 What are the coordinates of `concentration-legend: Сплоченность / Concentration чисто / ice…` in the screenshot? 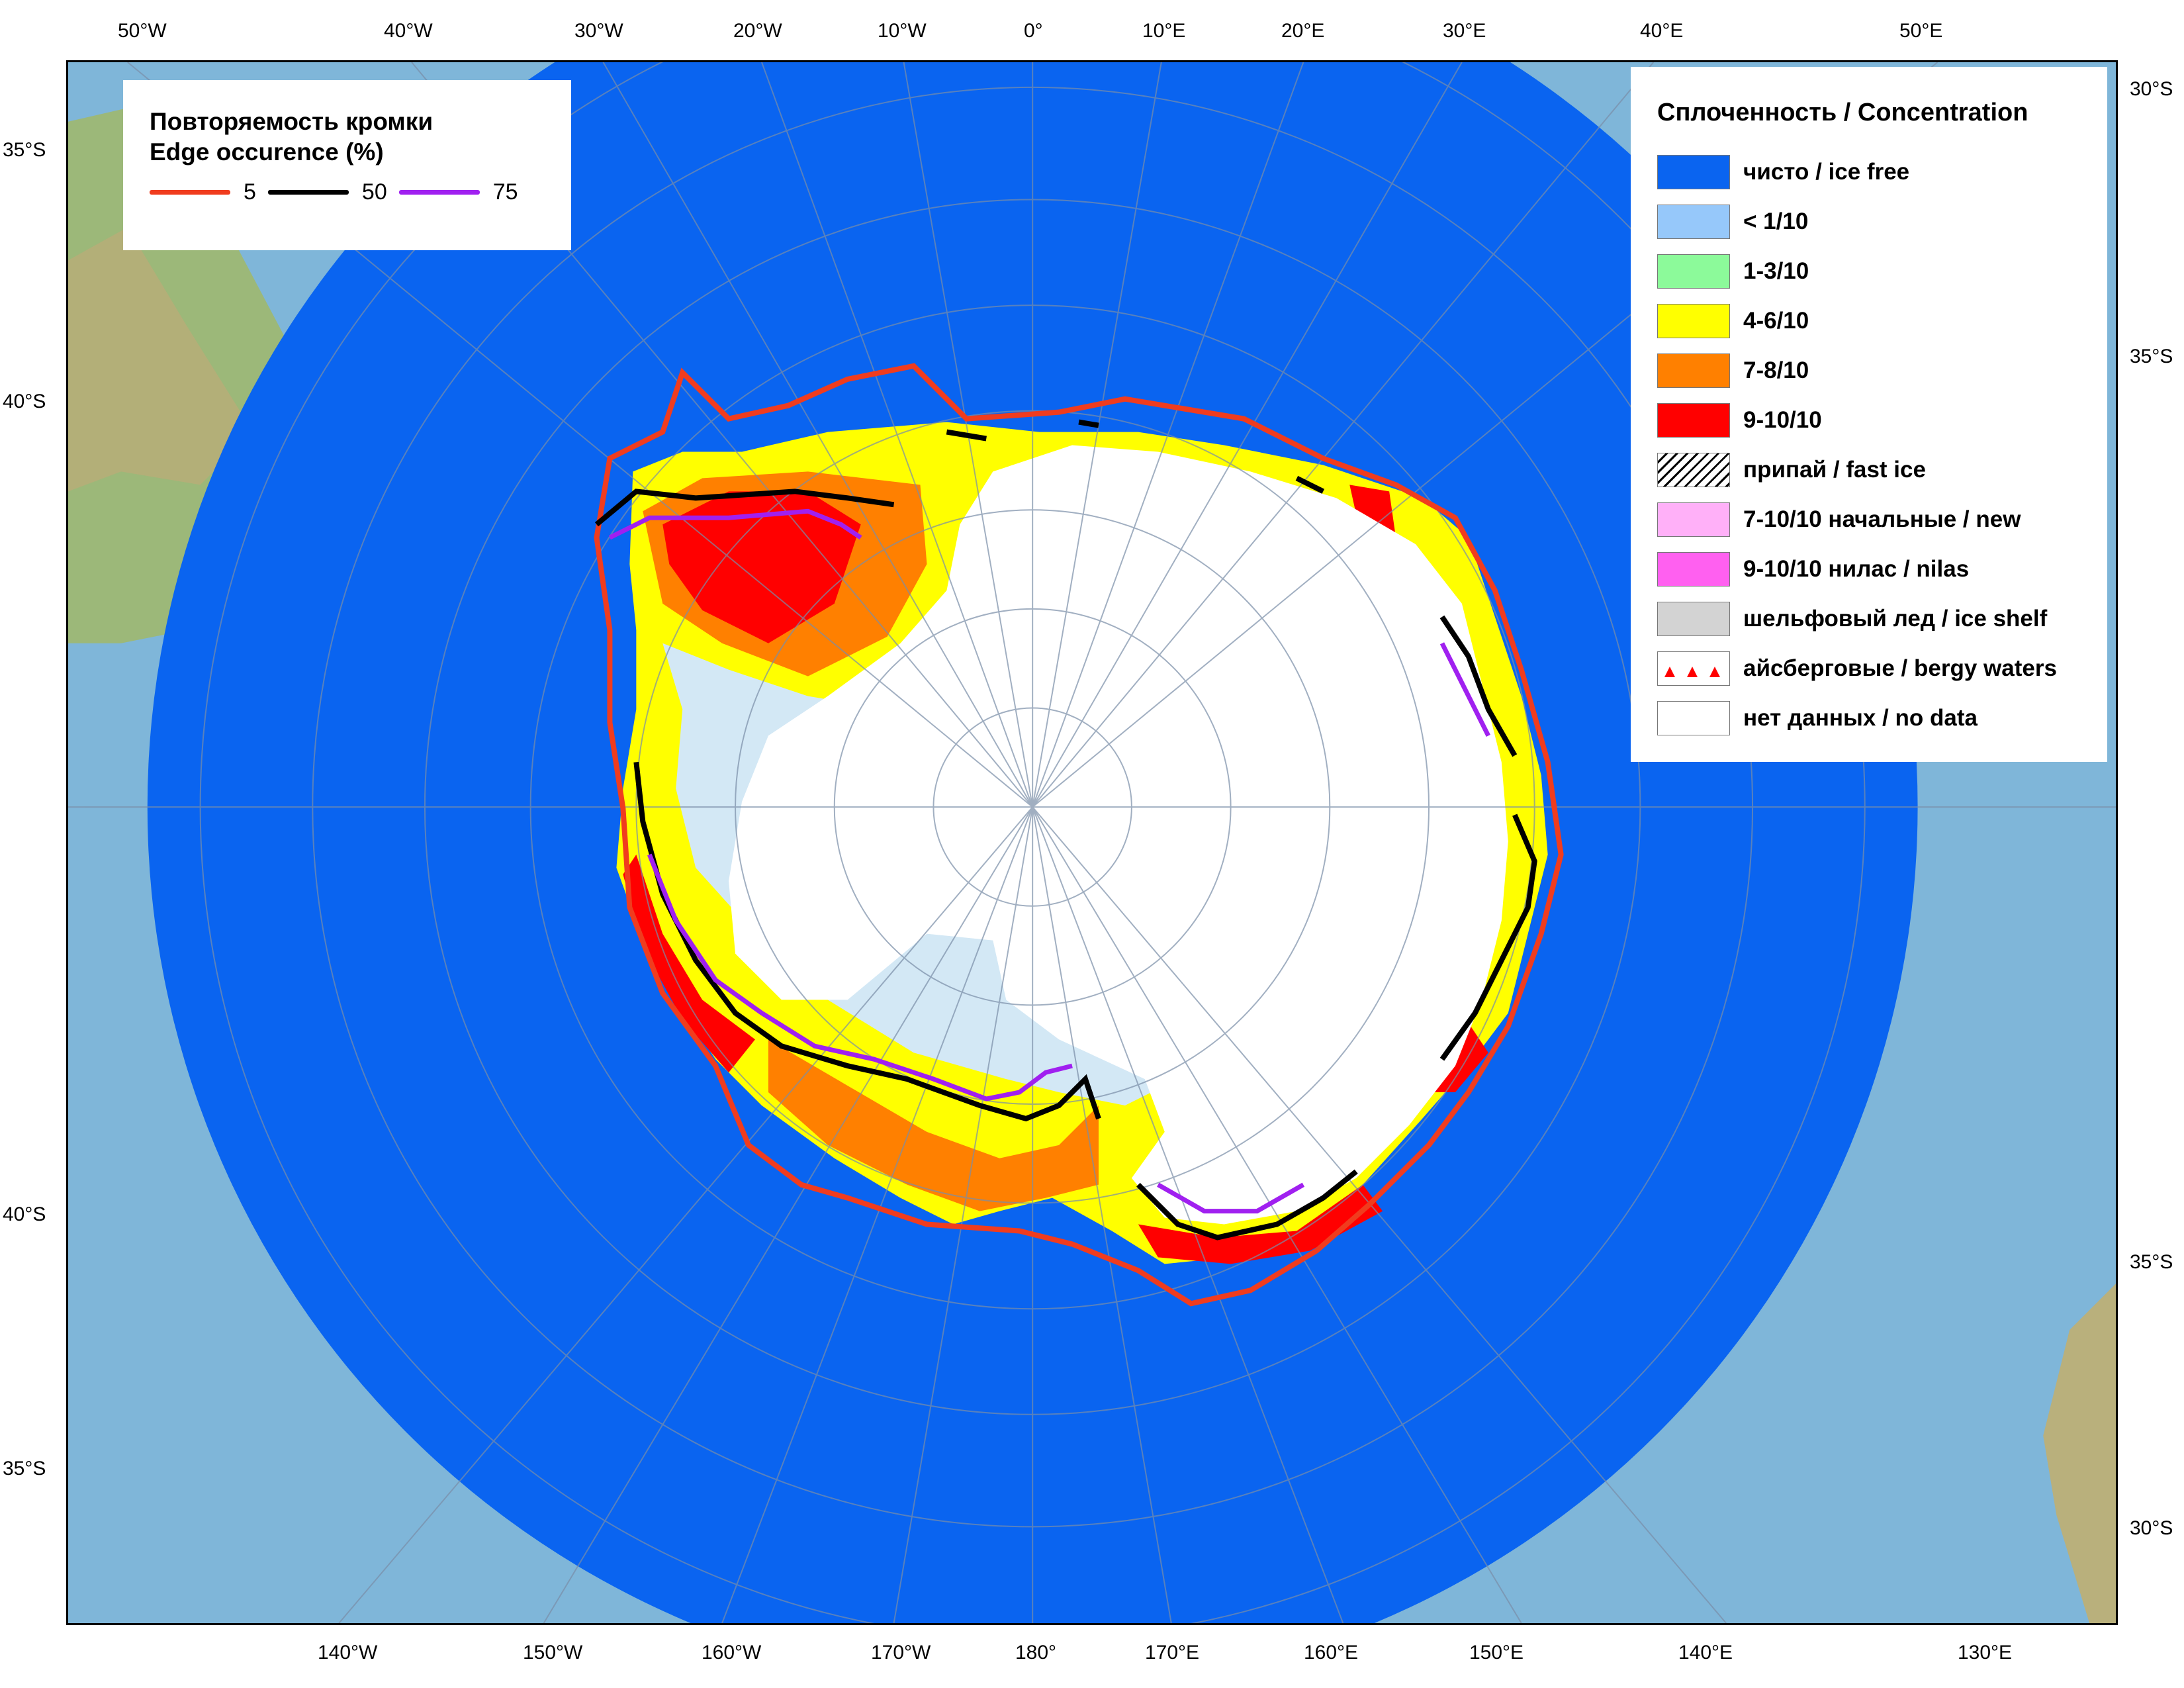 It's located at (1869, 414).